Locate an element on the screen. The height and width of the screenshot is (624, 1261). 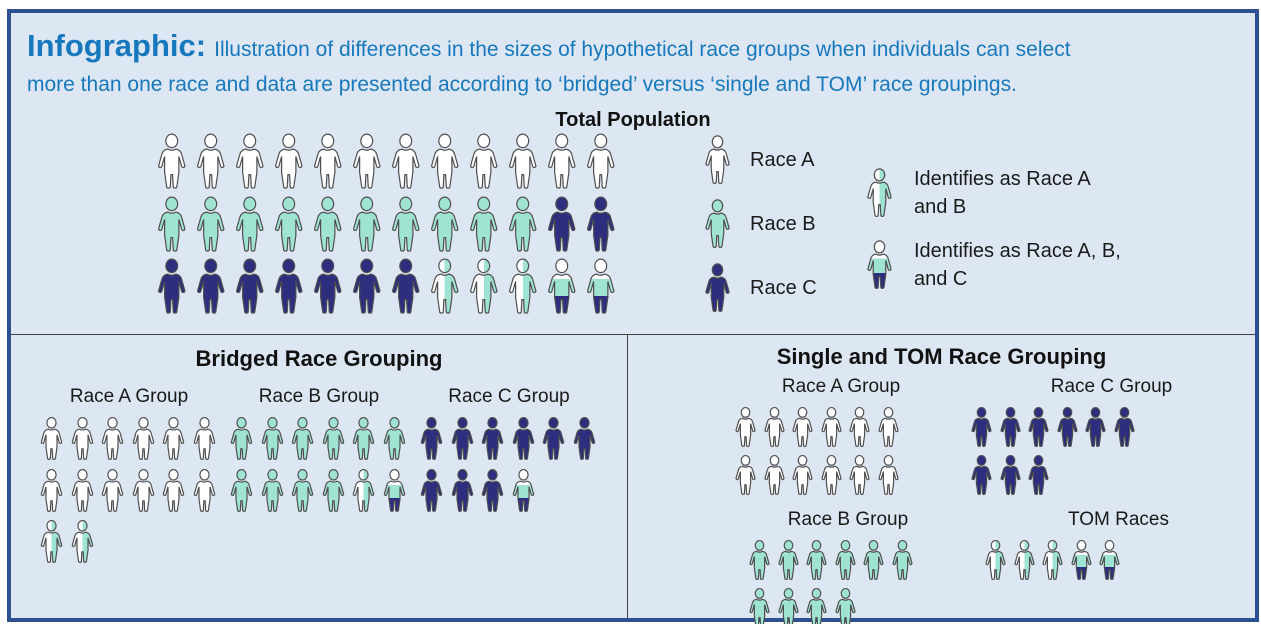
legend-item-race-c: Race C is located at coordinates (759, 288).